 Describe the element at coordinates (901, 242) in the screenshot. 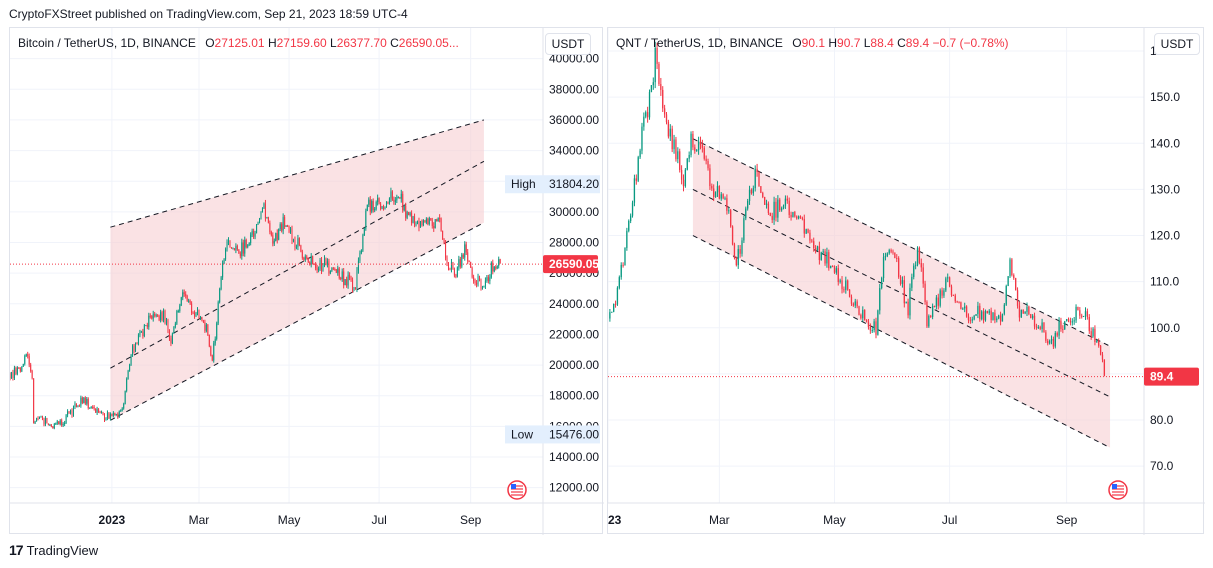

I see `channel-top-line` at that location.